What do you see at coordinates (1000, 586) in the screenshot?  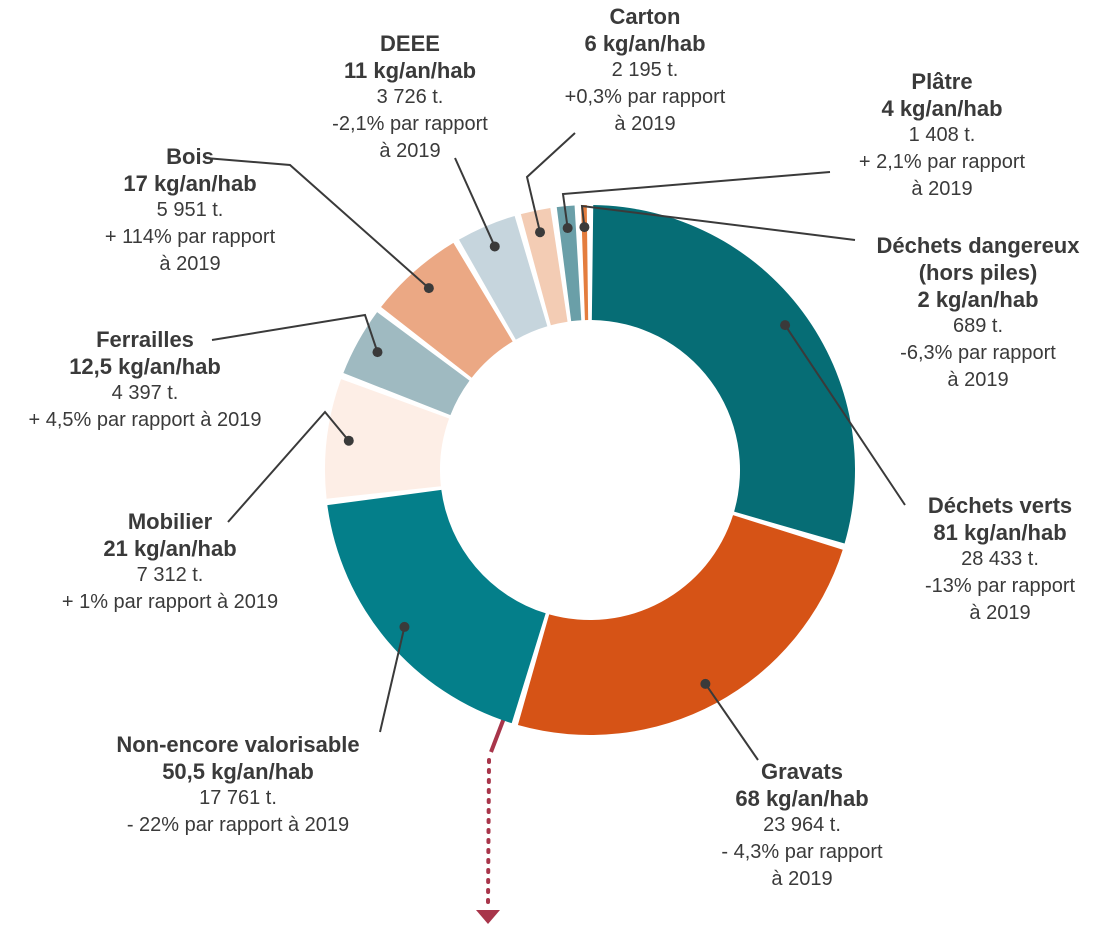 I see `change: -13% par rapport` at bounding box center [1000, 586].